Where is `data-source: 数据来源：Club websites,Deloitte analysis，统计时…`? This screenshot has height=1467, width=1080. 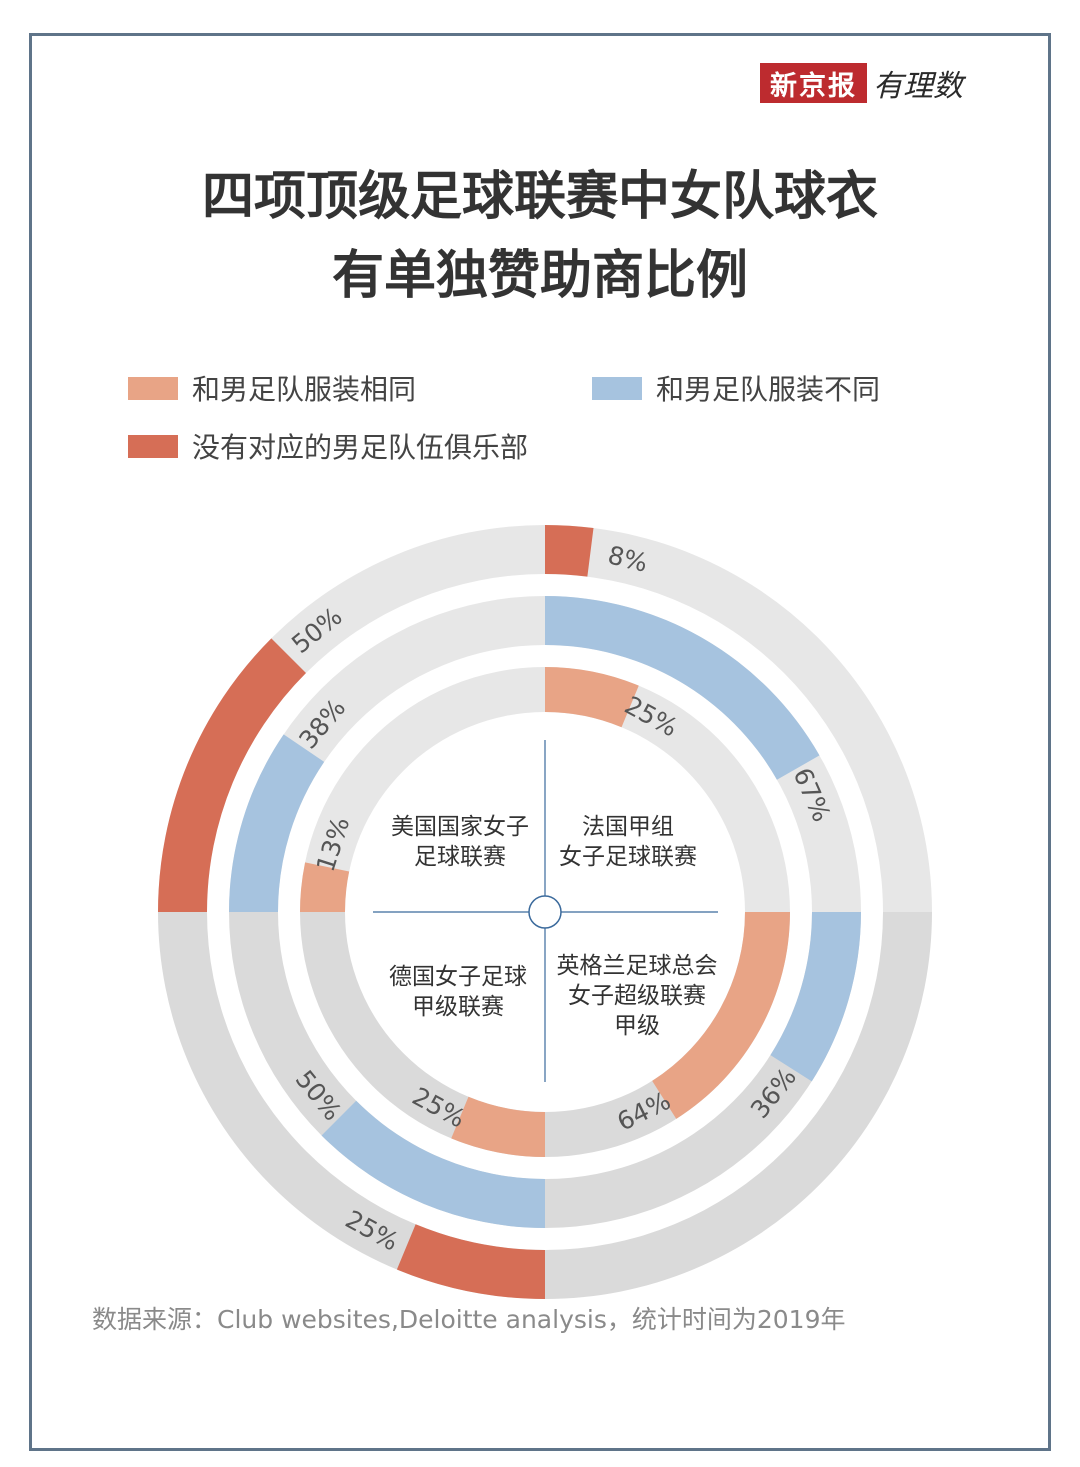 data-source: 数据来源：Club websites,Deloitte analysis，统计时… is located at coordinates (469, 1319).